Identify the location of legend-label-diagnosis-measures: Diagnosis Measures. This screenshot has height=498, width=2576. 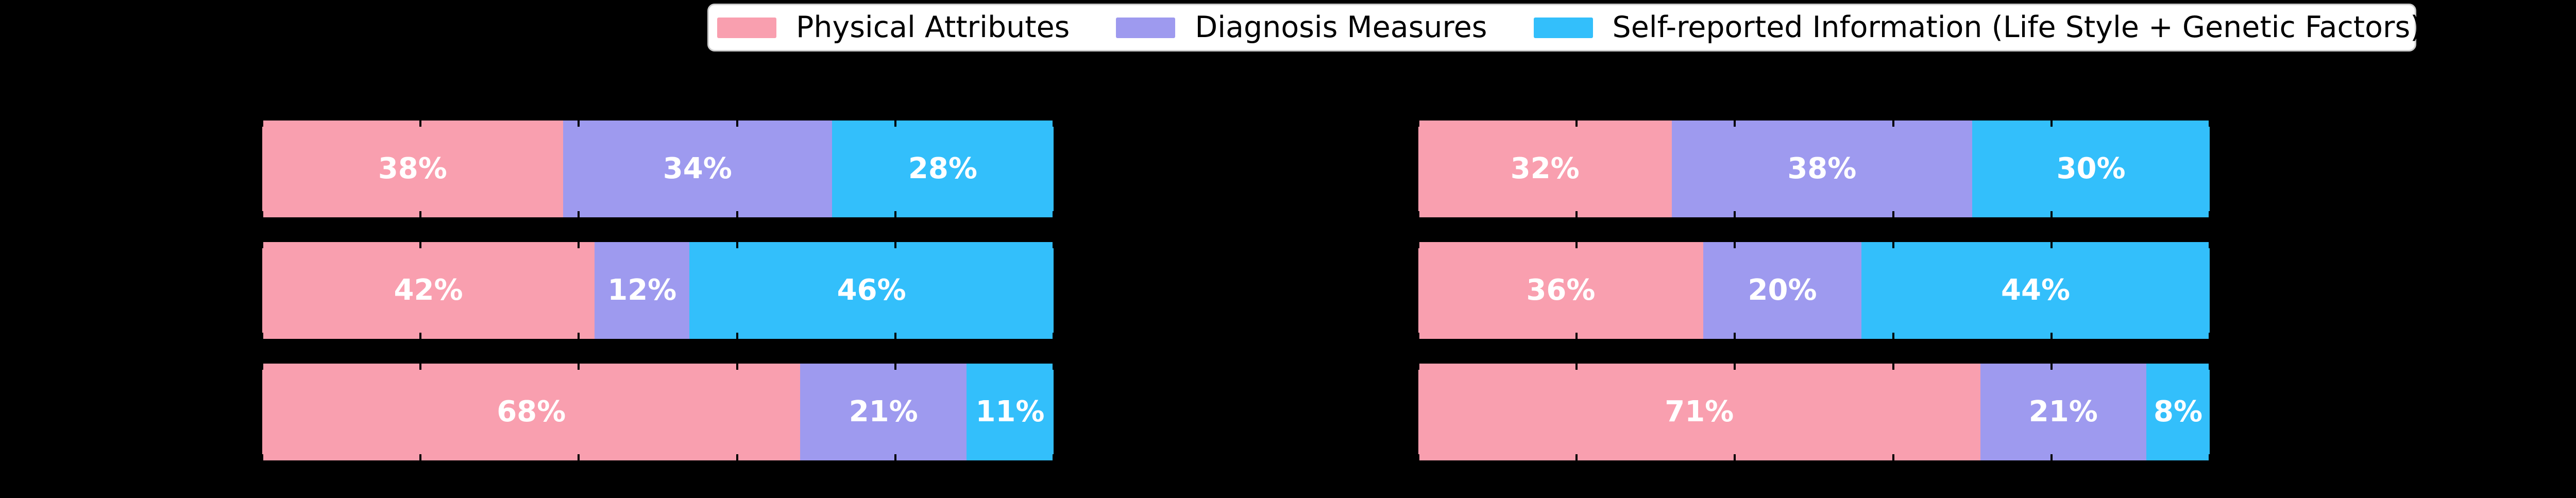
(1341, 27).